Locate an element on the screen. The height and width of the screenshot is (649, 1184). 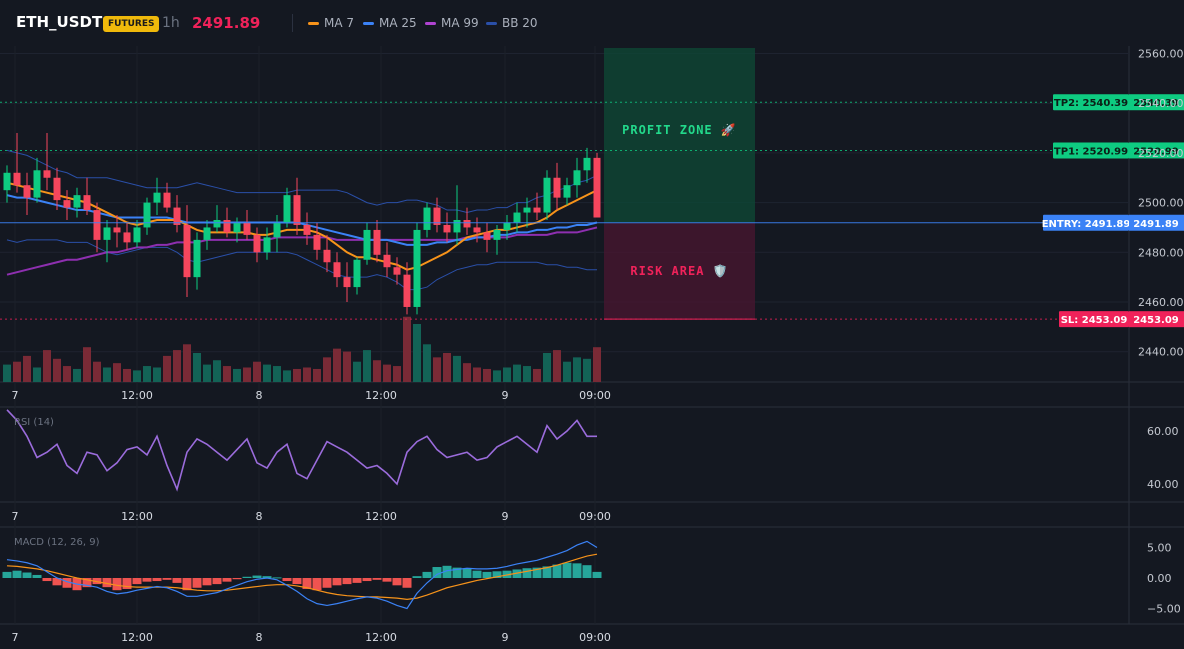
time-label: 8 is located at coordinates (259, 516).